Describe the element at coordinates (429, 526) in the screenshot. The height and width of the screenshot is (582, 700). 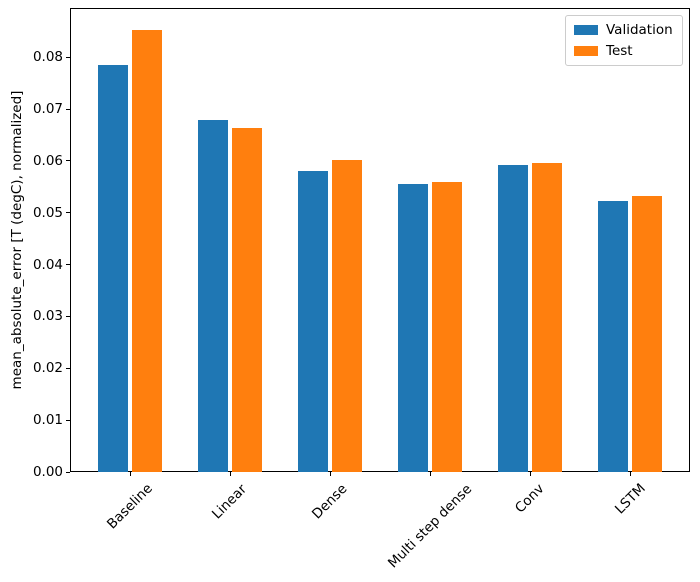
I see `x-tick-label-multi-step-dense: Multi step dense` at that location.